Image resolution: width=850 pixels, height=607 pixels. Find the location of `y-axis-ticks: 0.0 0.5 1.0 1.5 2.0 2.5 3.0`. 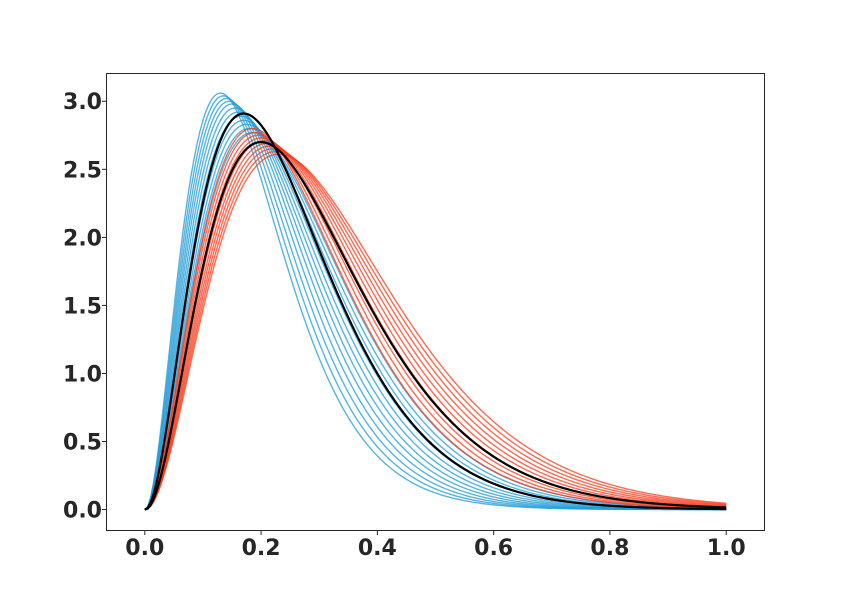

y-axis-ticks: 0.0 0.5 1.0 1.5 2.0 2.5 3.0 is located at coordinates (85, 307).